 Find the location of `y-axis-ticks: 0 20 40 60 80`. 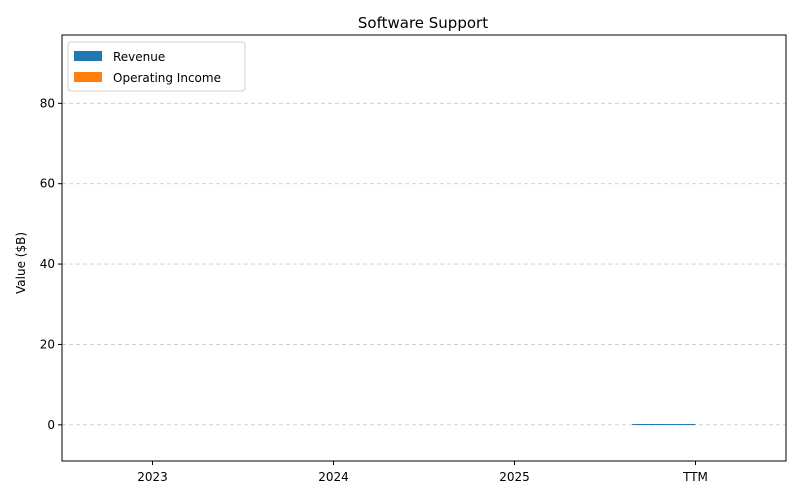

y-axis-ticks: 0 20 40 60 80 is located at coordinates (51, 264).